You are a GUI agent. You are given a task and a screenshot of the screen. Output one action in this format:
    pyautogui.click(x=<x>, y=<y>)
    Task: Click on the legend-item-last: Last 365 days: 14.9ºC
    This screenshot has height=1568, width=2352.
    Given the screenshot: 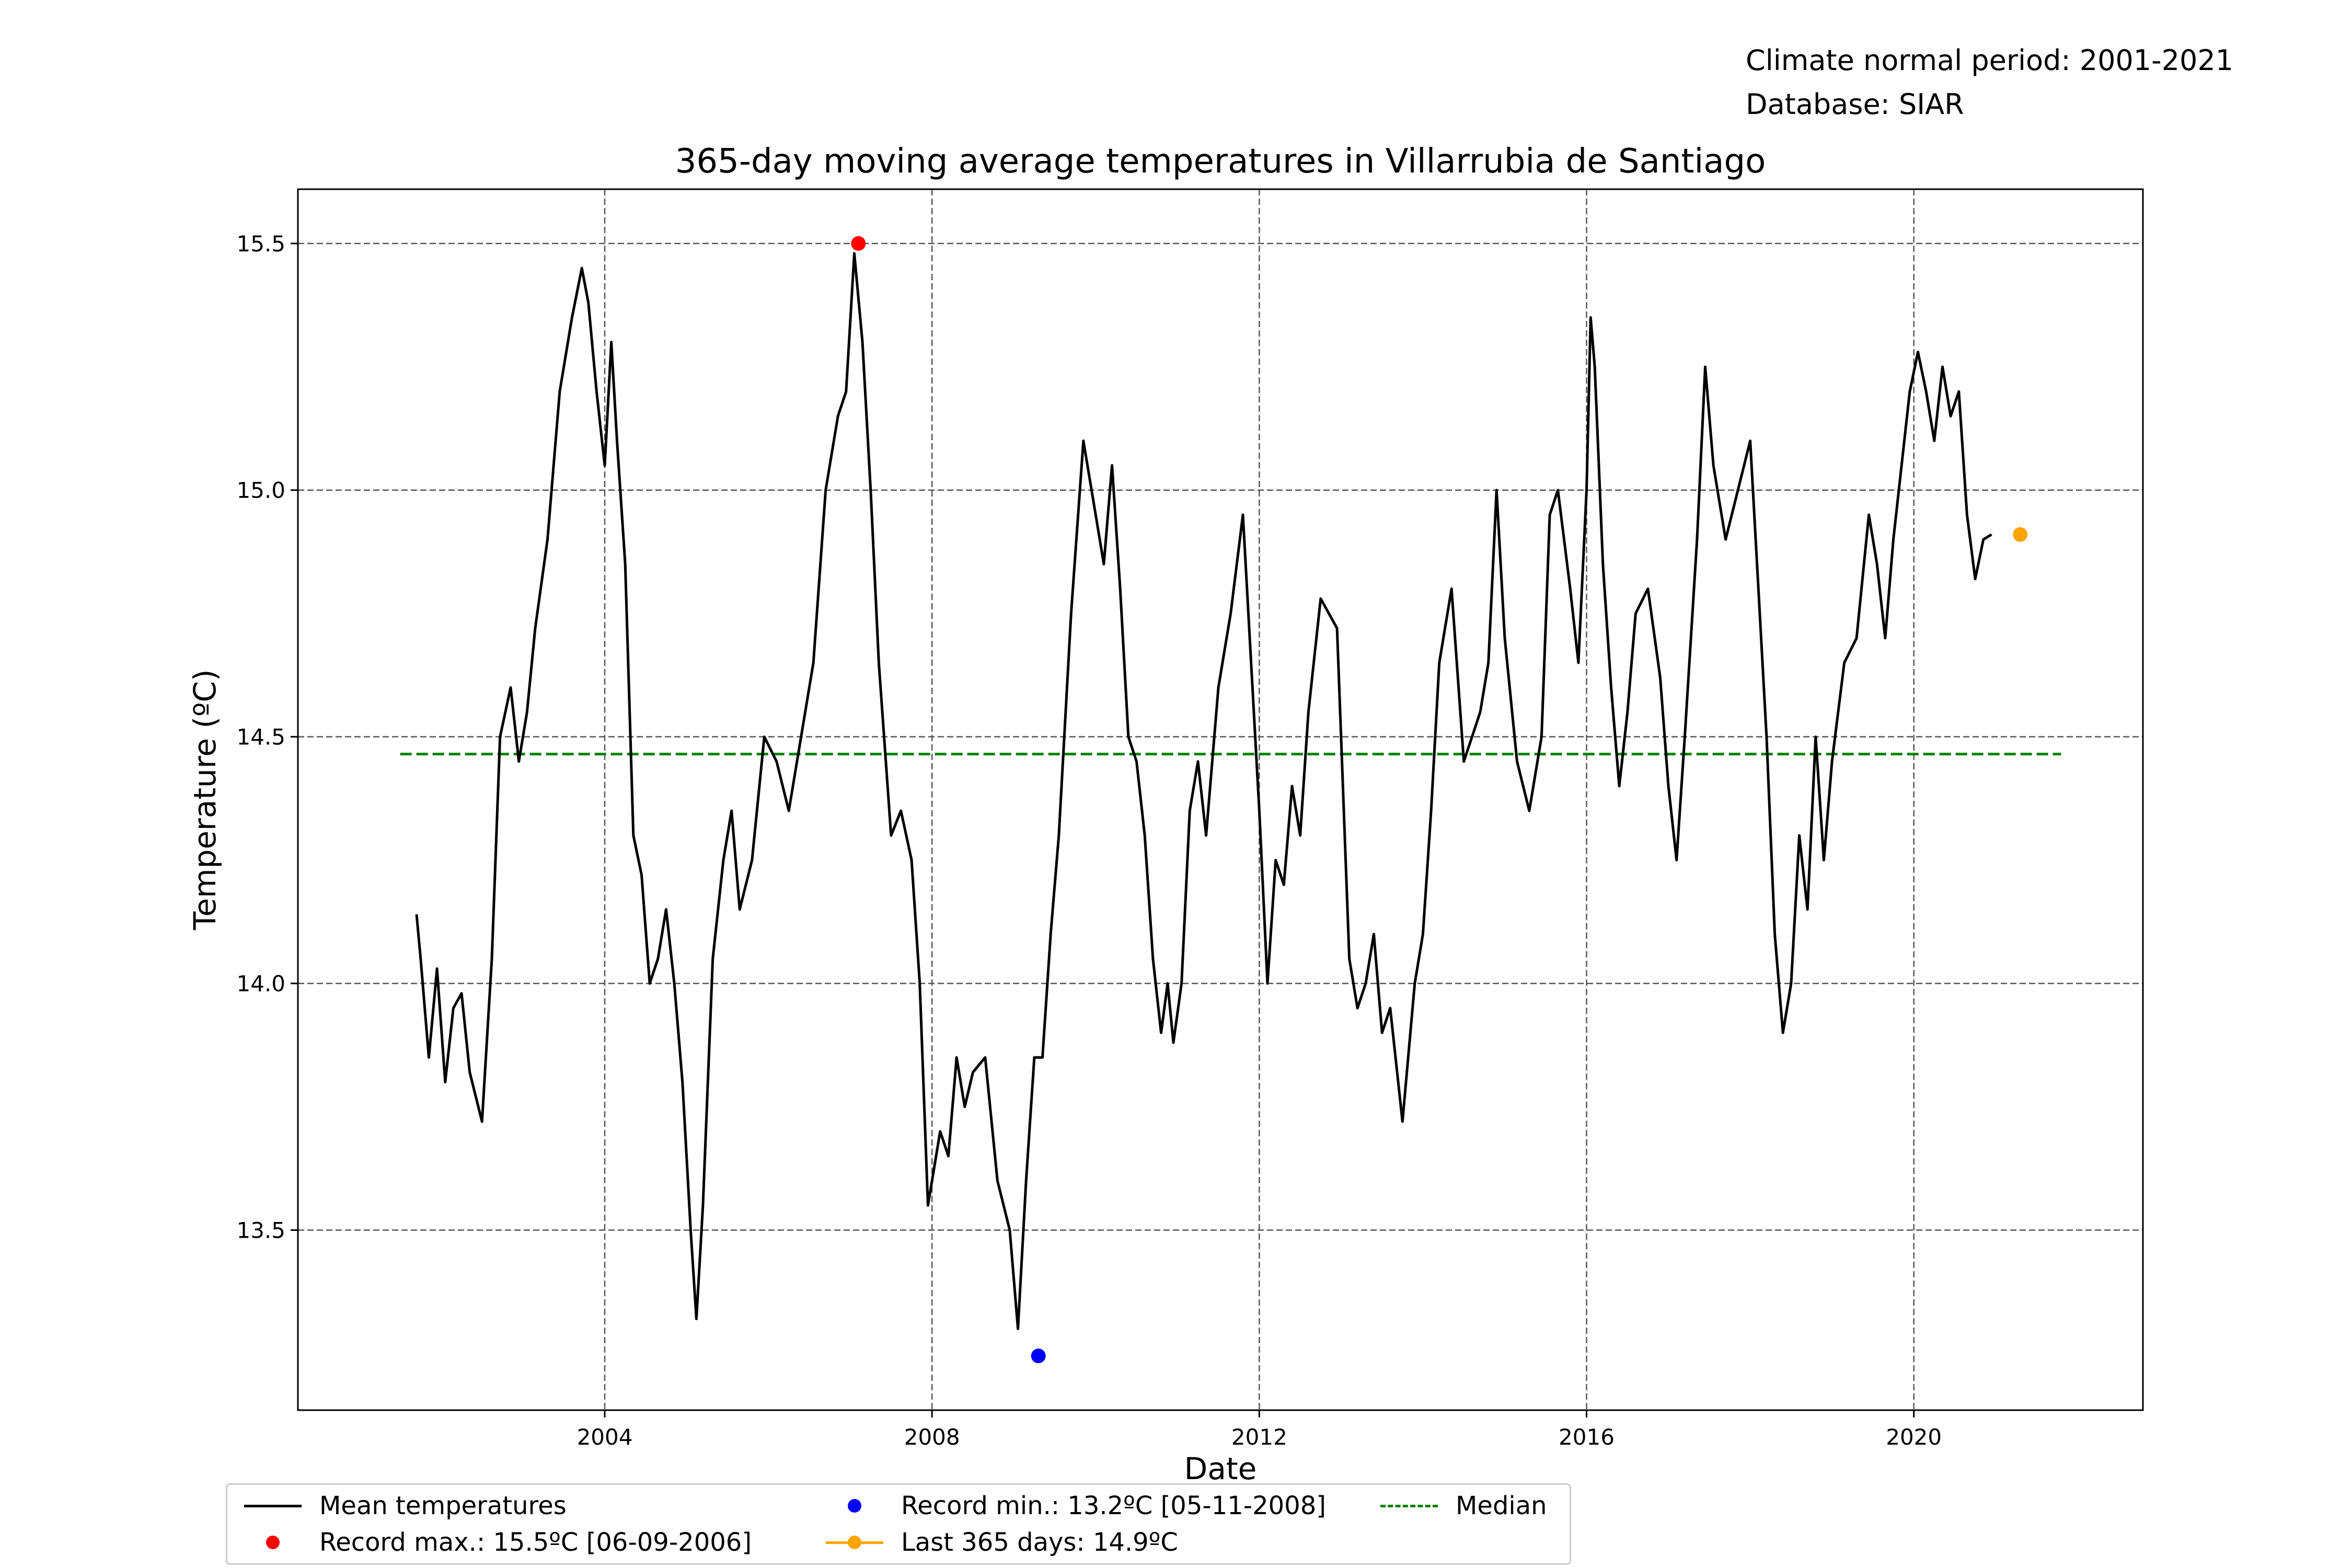 What is the action you would take?
    pyautogui.click(x=999, y=1542)
    